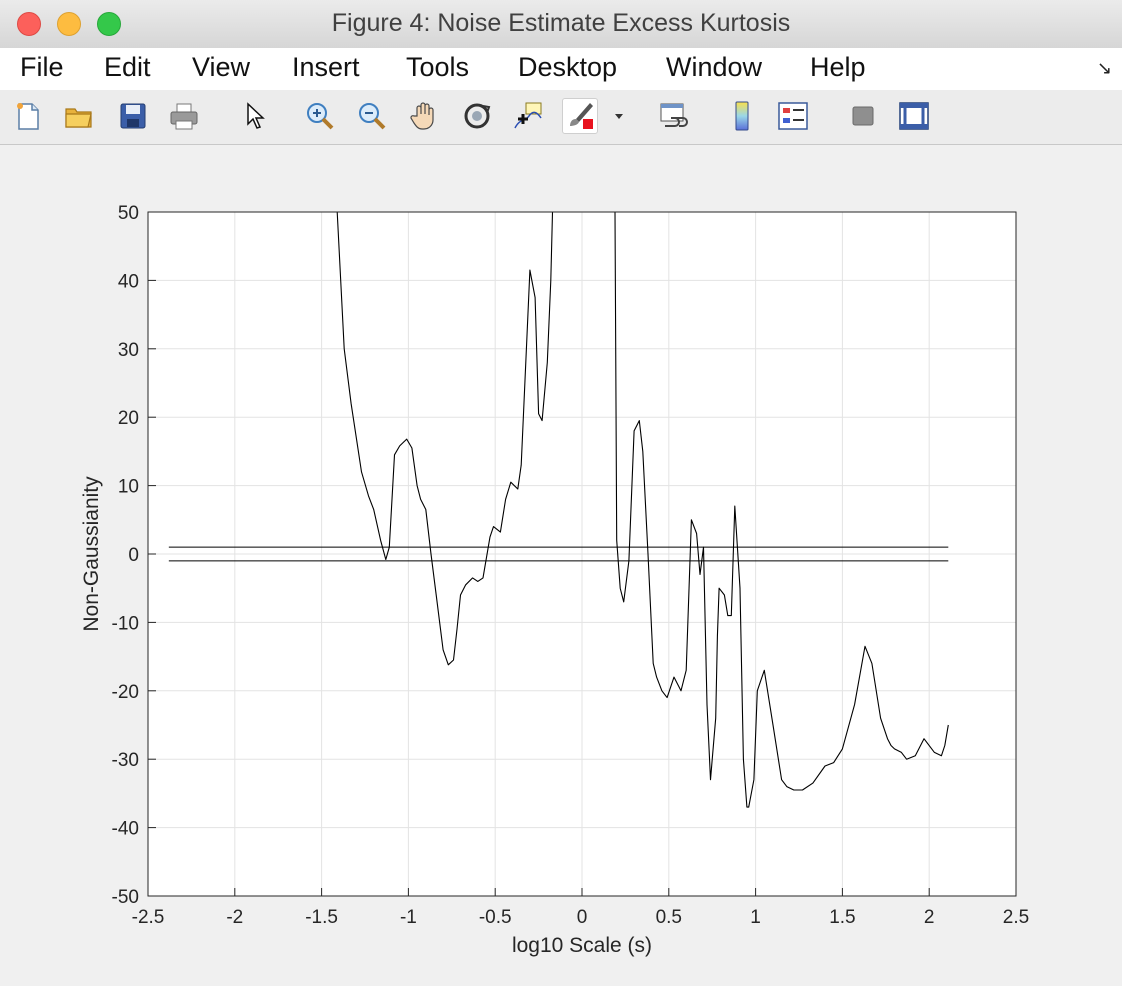  What do you see at coordinates (558, 554) in the screenshot?
I see `reference-lines` at bounding box center [558, 554].